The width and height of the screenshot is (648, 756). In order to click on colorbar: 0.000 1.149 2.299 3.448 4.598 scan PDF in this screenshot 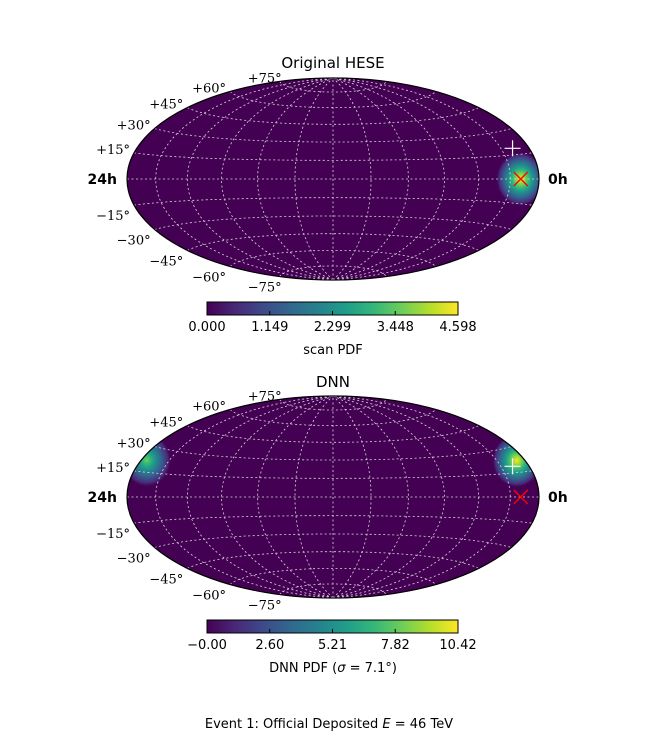, I will do `click(332, 329)`.